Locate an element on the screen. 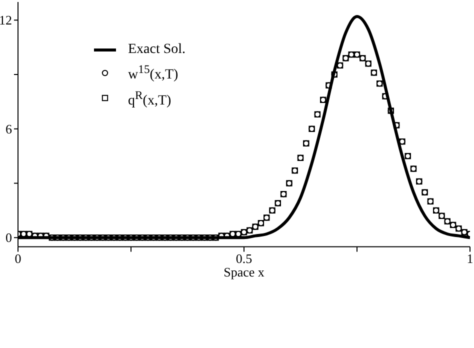 The image size is (474, 348). legend-label: Exact Sol. is located at coordinates (157, 50).